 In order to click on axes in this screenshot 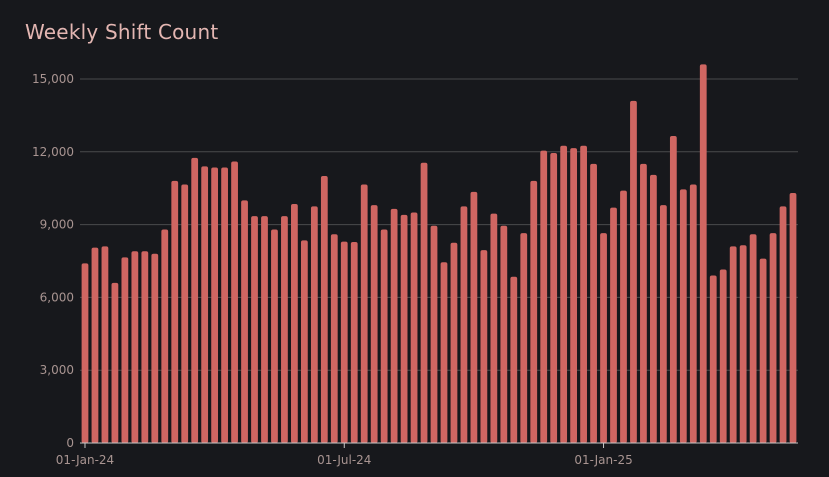, I will do `click(439, 445)`.